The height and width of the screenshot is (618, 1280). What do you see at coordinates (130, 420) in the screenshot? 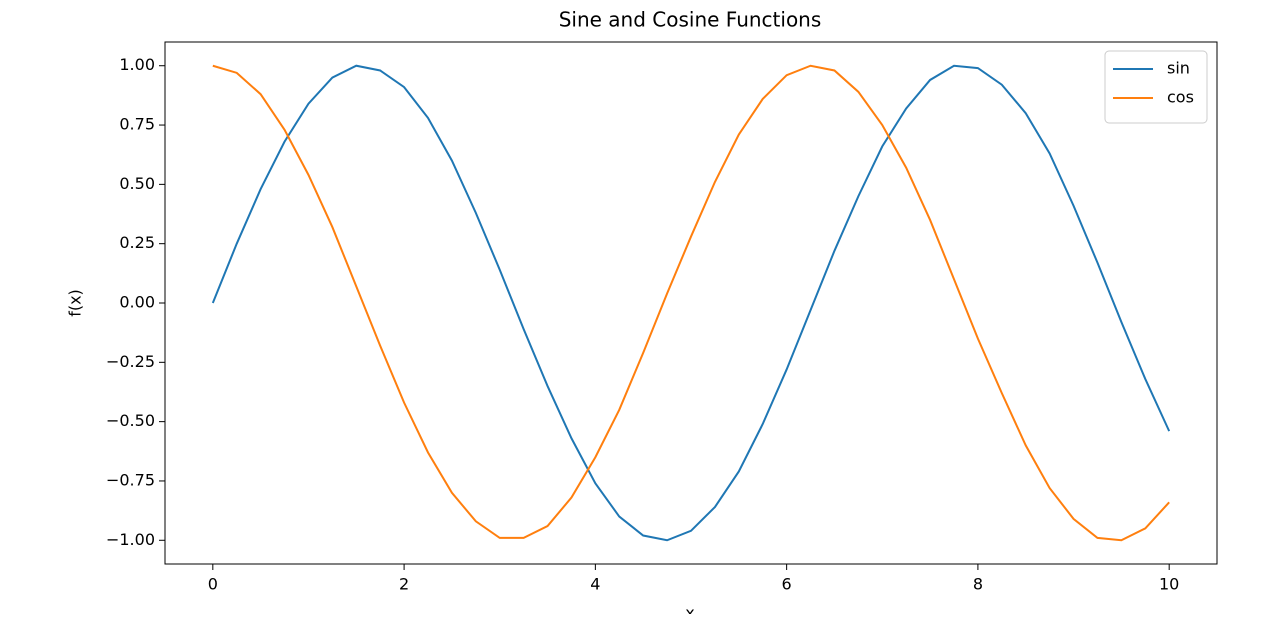
I see `y-tick-label: −0.50` at bounding box center [130, 420].